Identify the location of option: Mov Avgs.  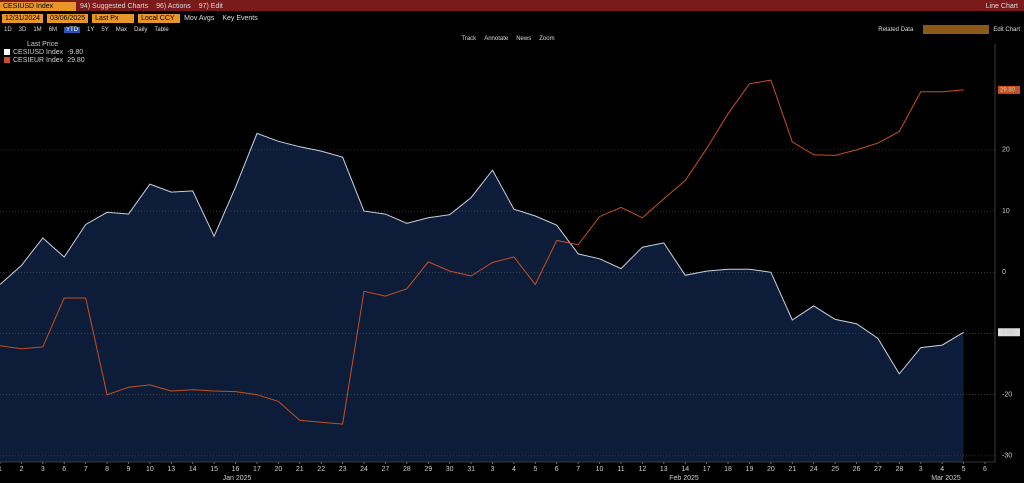
(199, 18).